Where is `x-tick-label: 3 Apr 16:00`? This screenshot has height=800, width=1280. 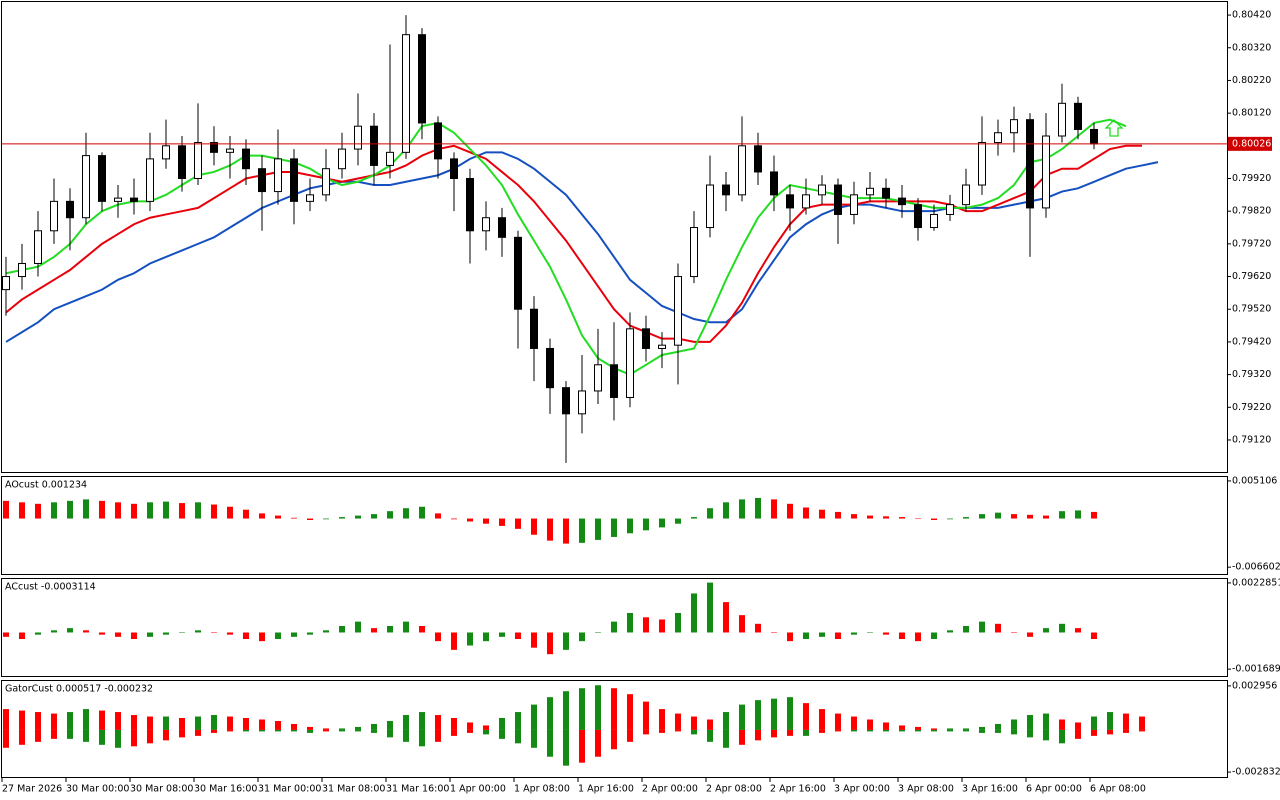 x-tick-label: 3 Apr 16:00 is located at coordinates (990, 789).